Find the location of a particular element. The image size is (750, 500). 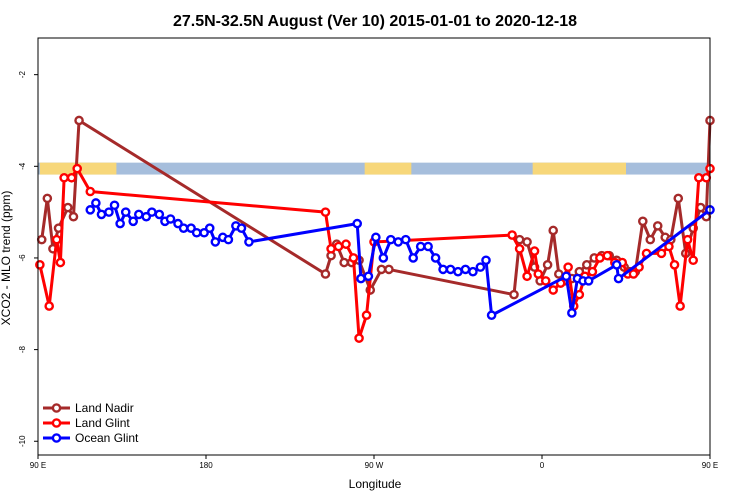

surface-strip is located at coordinates (374, 168).